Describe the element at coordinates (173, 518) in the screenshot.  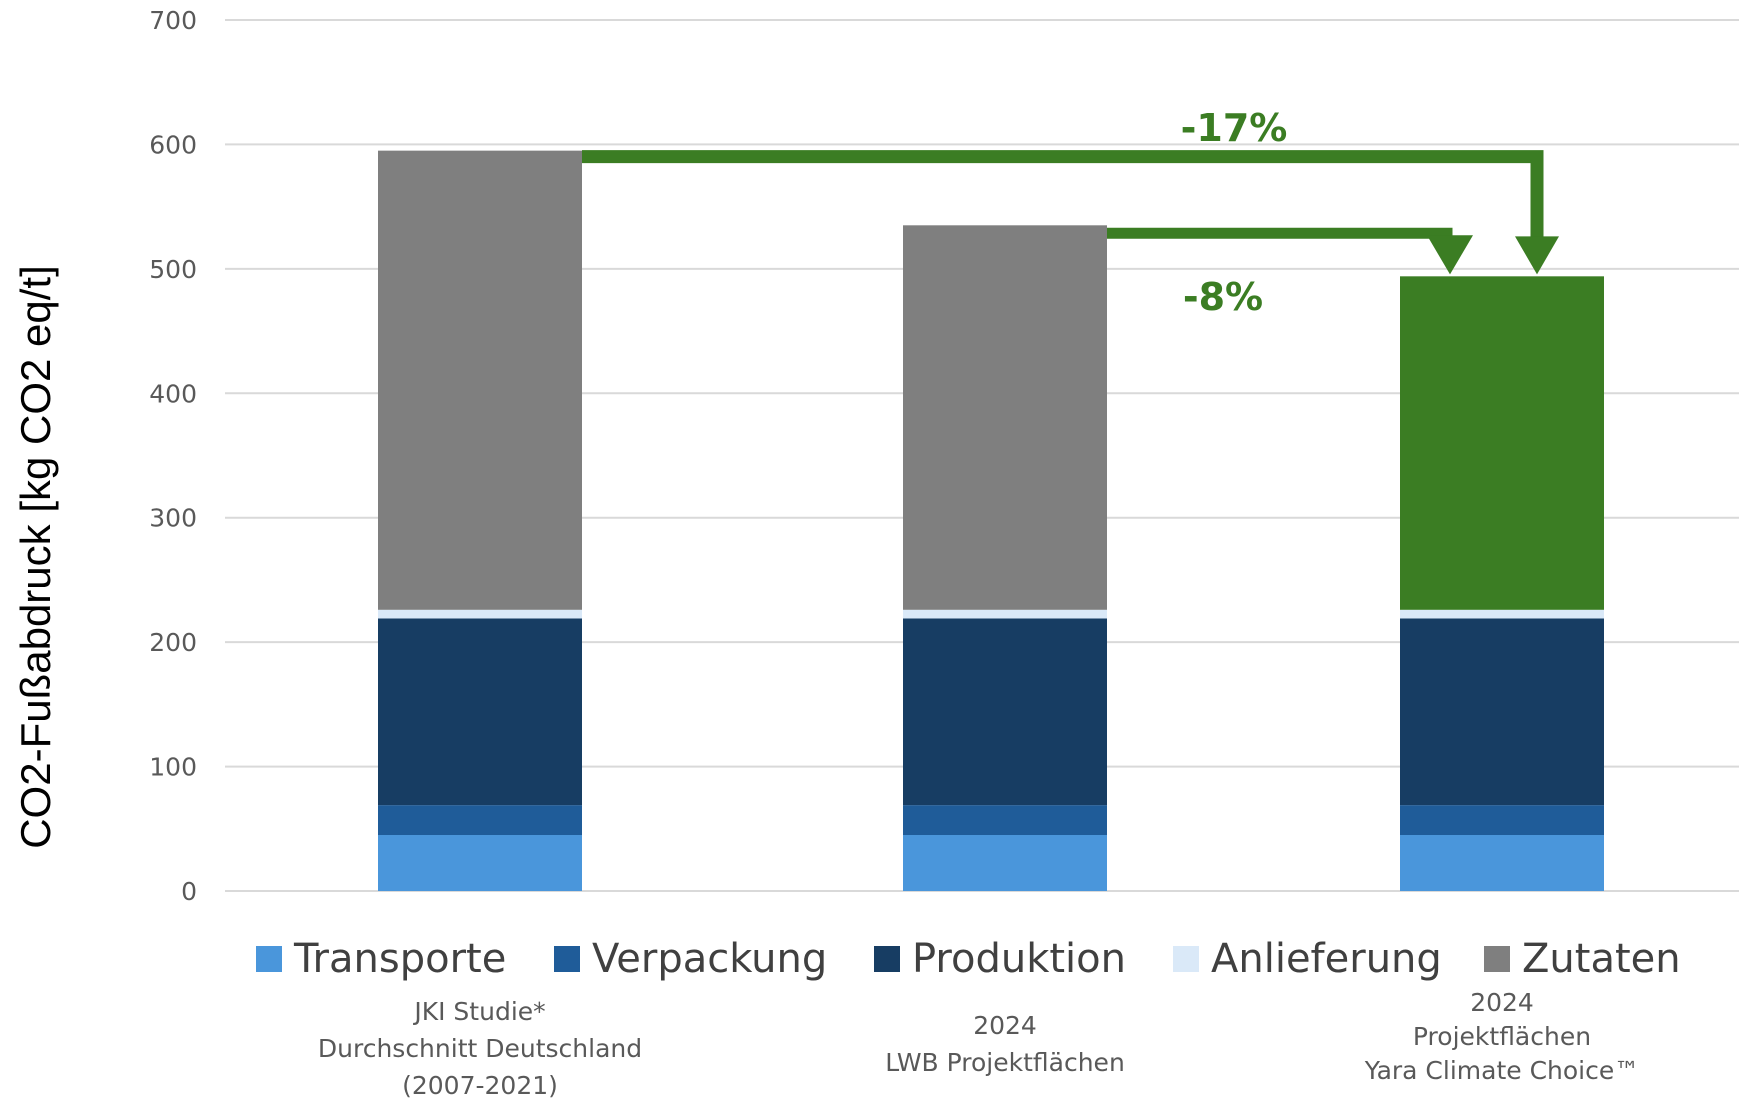
I see `y-tick-label: 300` at that location.